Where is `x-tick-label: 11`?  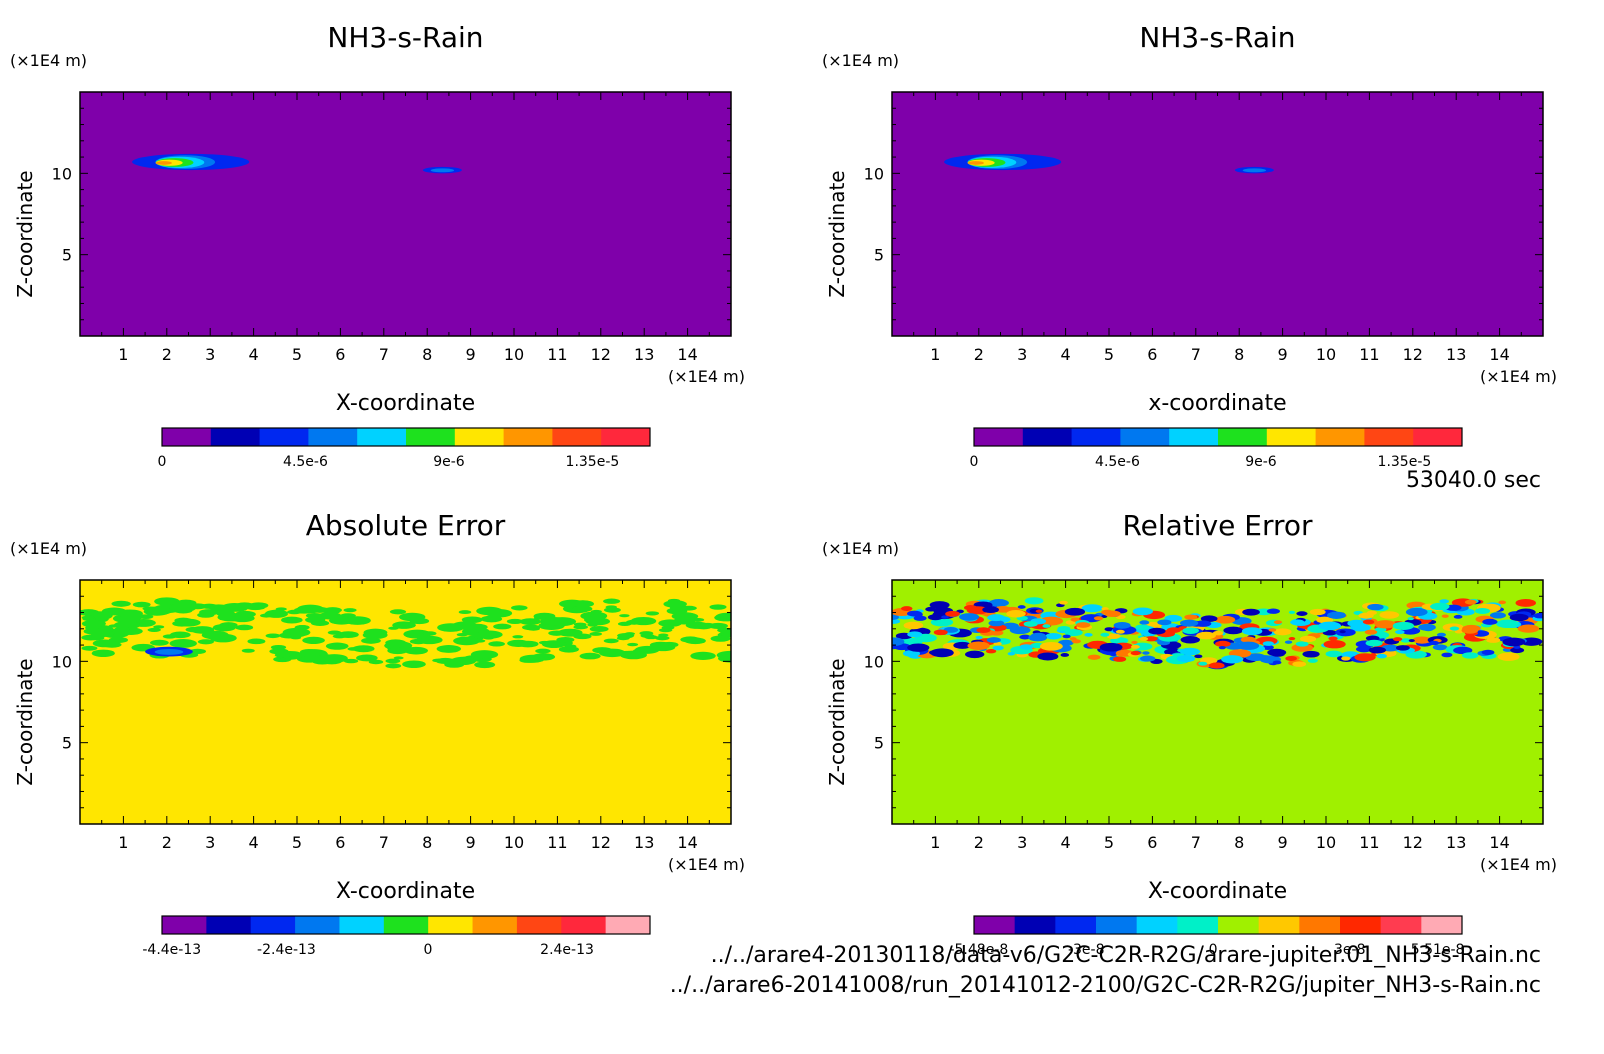
x-tick-label: 11 is located at coordinates (557, 842).